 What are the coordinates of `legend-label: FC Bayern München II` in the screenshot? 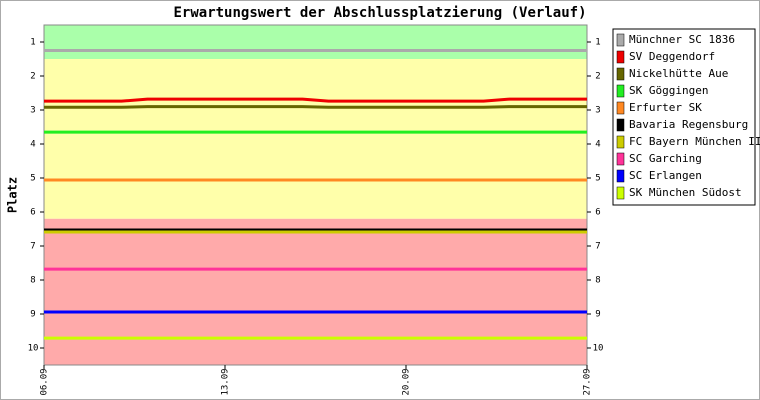 It's located at (694, 141).